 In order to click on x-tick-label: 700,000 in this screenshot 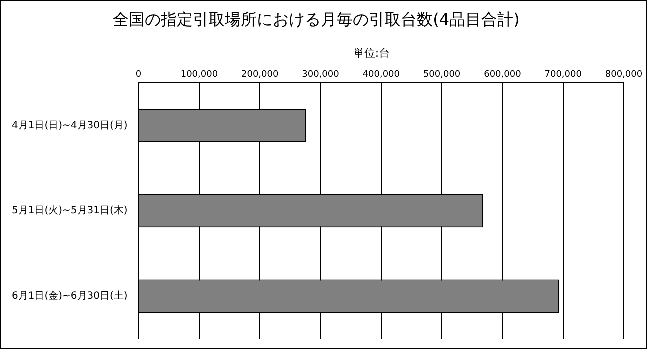, I will do `click(563, 75)`.